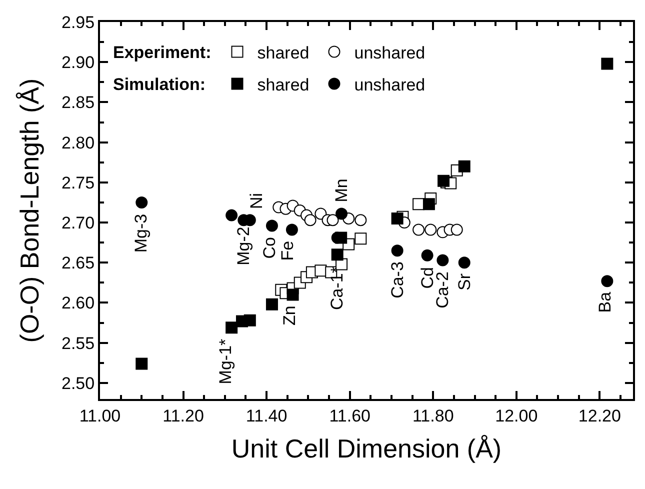 This screenshot has height=489, width=645. I want to click on annotation: Co, so click(270, 247).